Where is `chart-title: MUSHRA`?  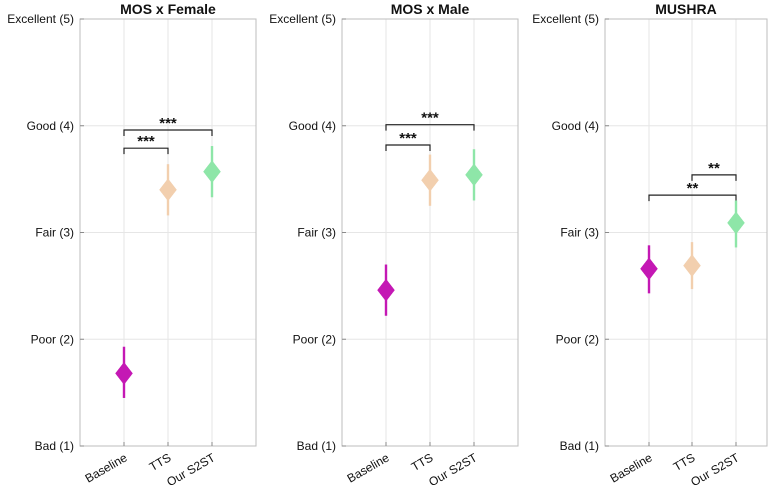
chart-title: MUSHRA is located at coordinates (685, 9).